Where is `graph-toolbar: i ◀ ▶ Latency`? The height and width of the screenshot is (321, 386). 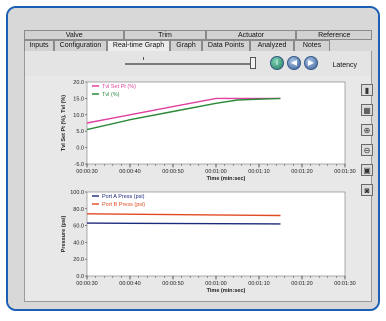 graph-toolbar: i ◀ ▶ Latency is located at coordinates (198, 63).